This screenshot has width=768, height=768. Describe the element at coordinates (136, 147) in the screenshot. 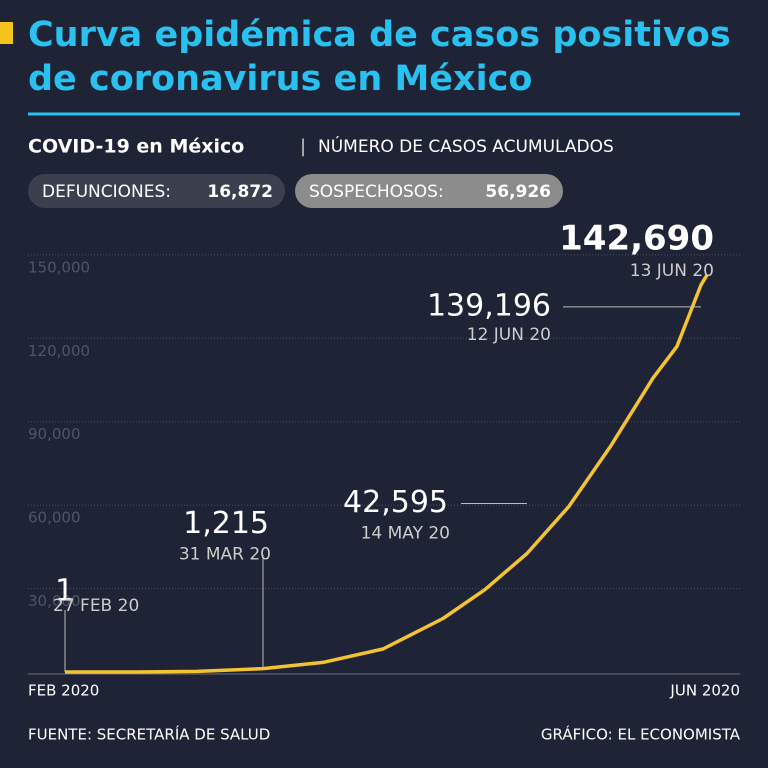

I see `subtitle-bold: COVID-19 en México` at that location.